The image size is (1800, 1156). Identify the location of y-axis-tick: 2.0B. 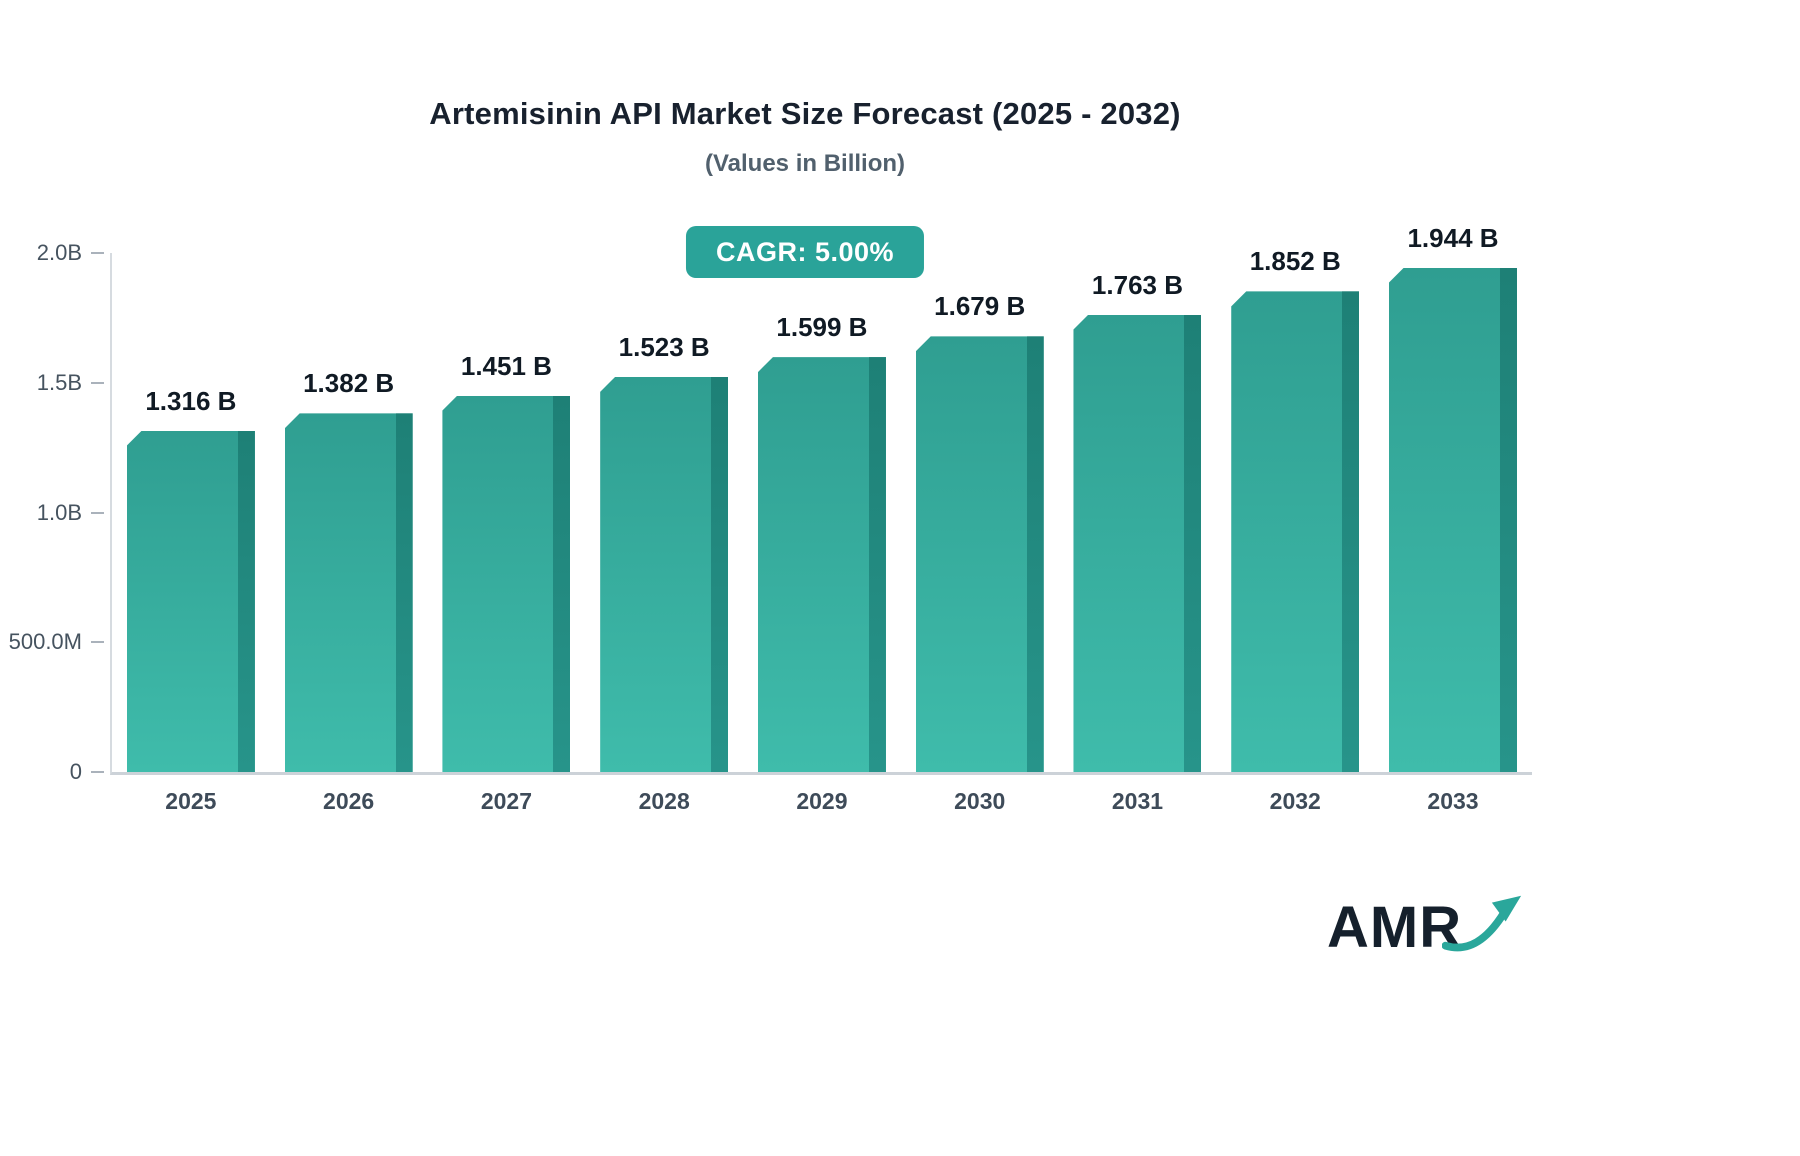
(70, 253).